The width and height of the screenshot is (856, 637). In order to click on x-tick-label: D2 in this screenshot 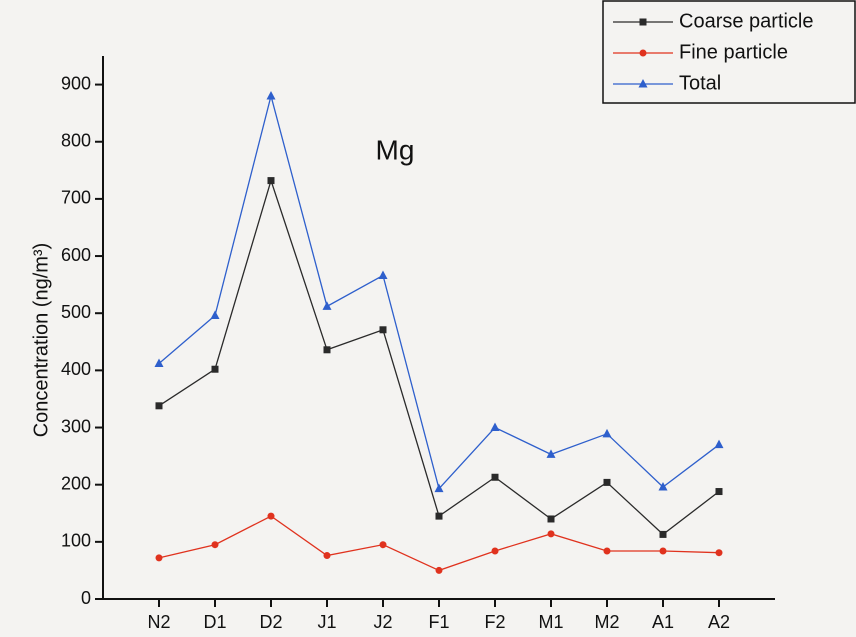, I will do `click(270, 622)`.